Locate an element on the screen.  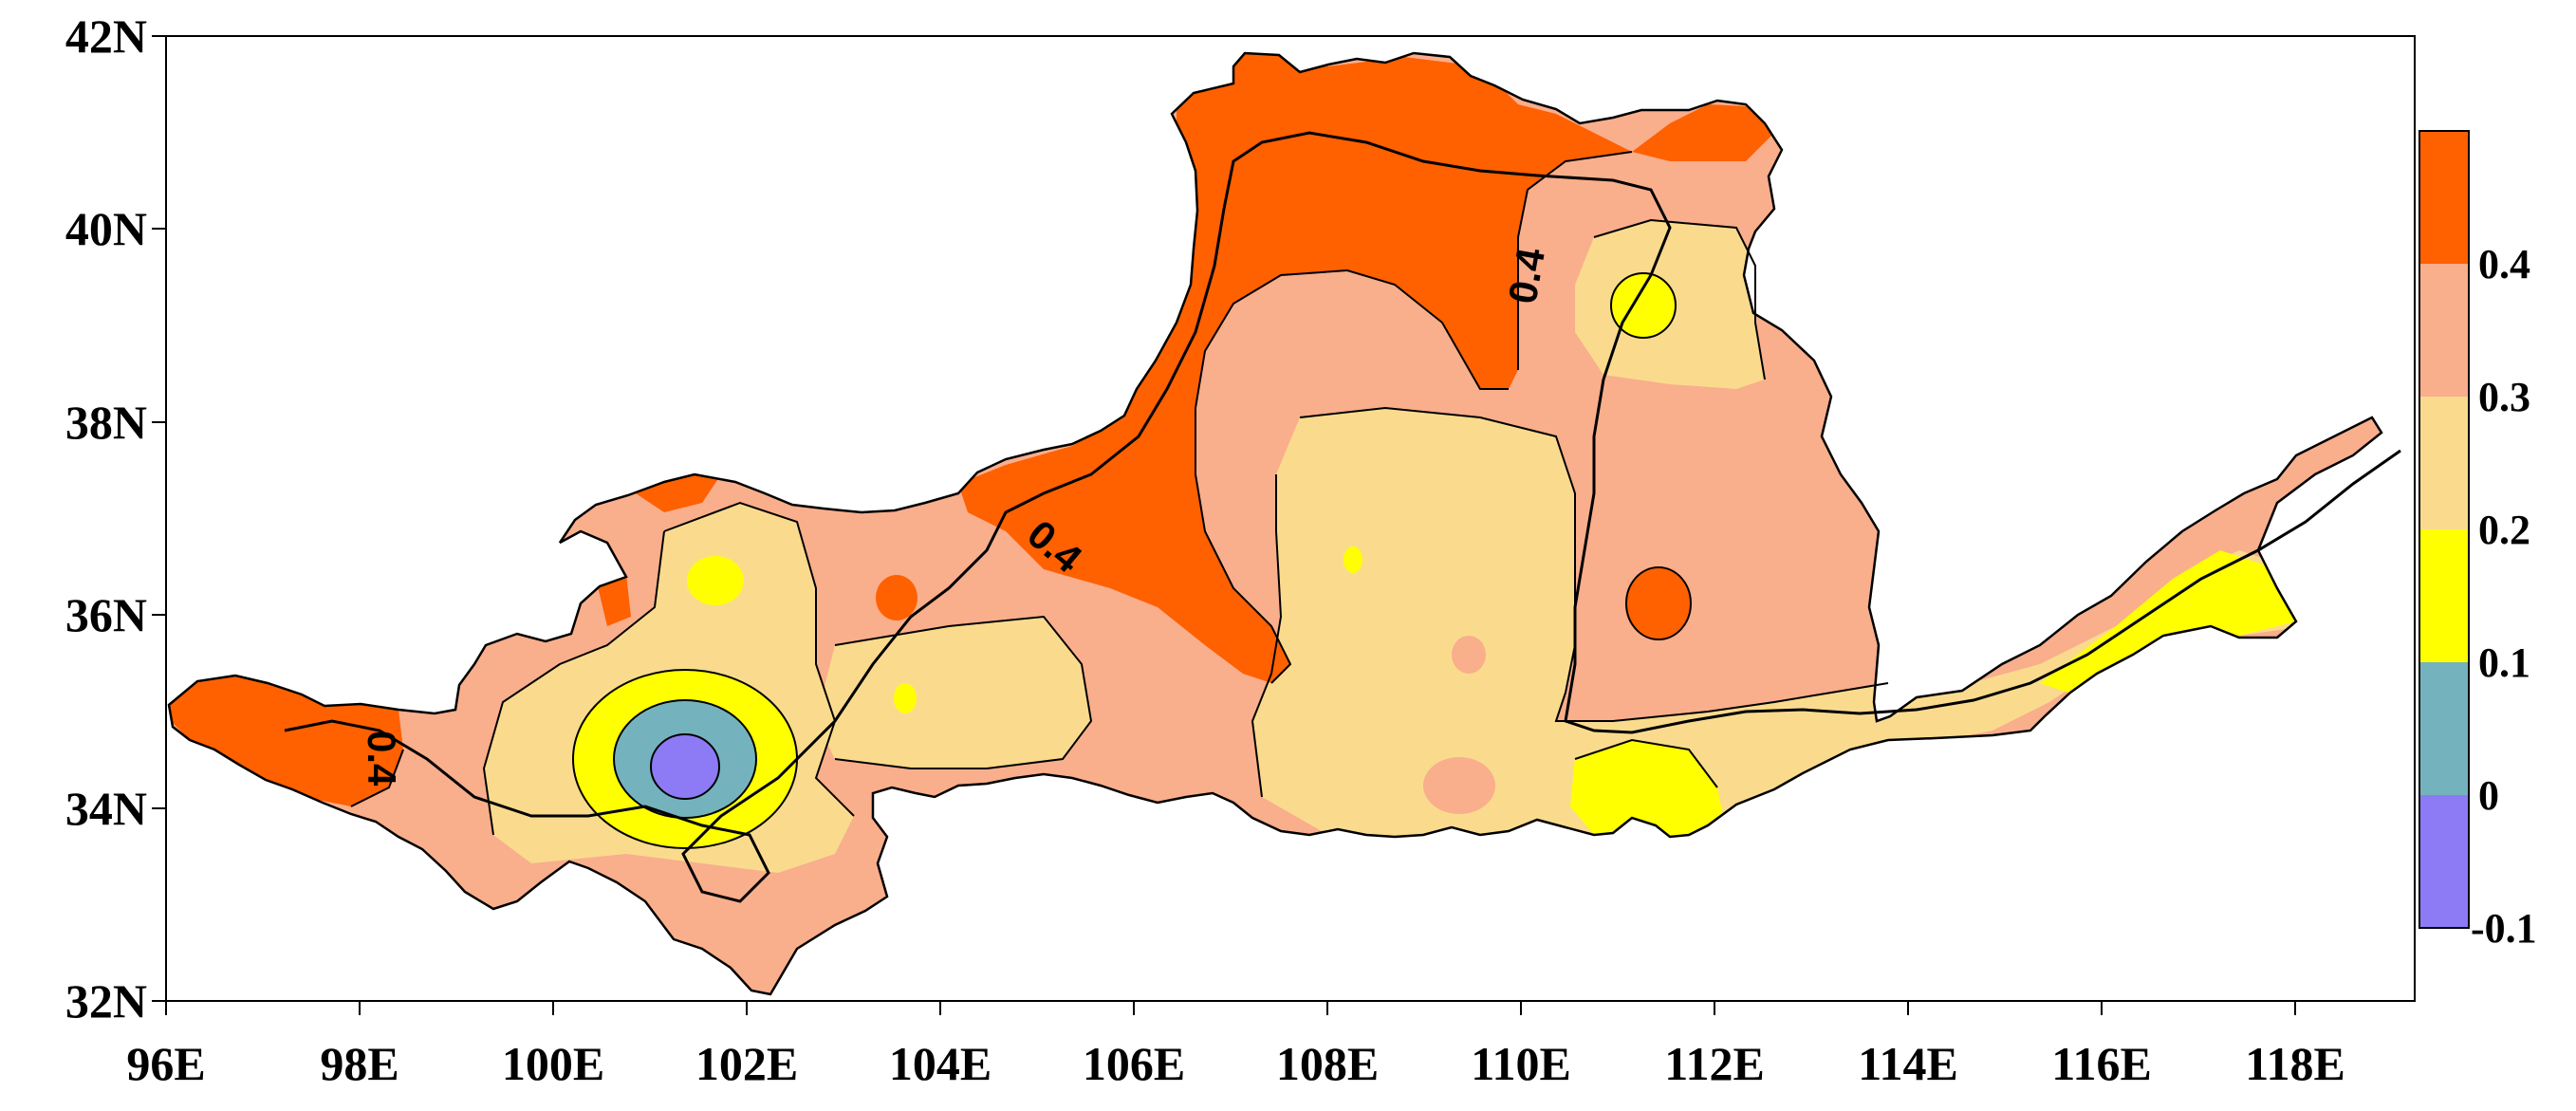
fill-band-0.2-0.3-central is located at coordinates (953, 692).